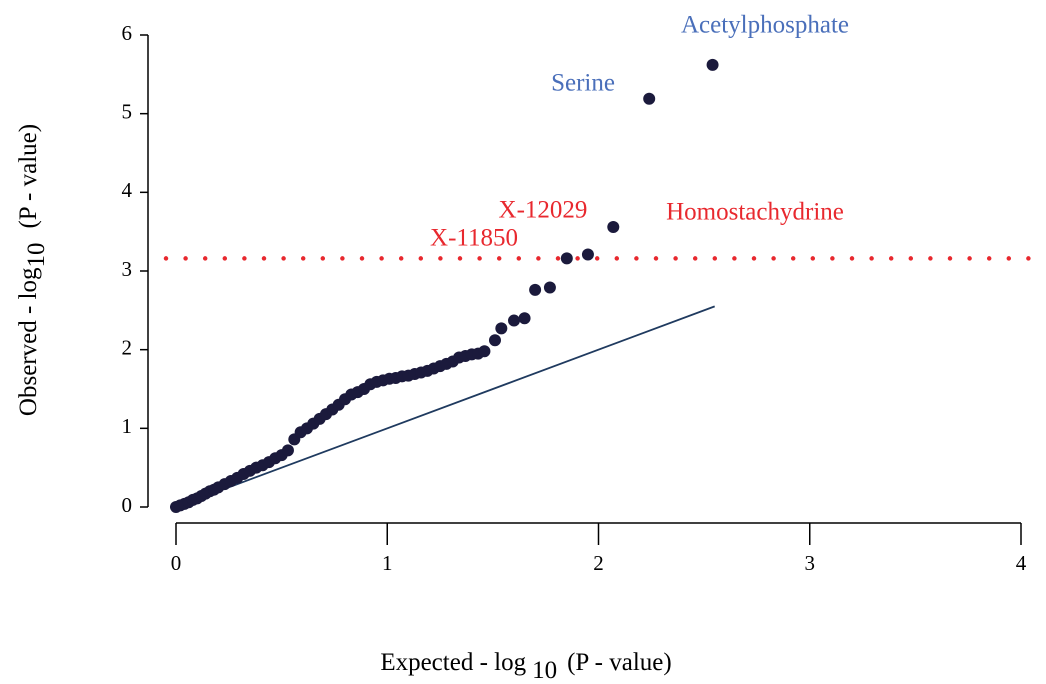  Describe the element at coordinates (544, 670) in the screenshot. I see `x-label-subscript: 10` at that location.